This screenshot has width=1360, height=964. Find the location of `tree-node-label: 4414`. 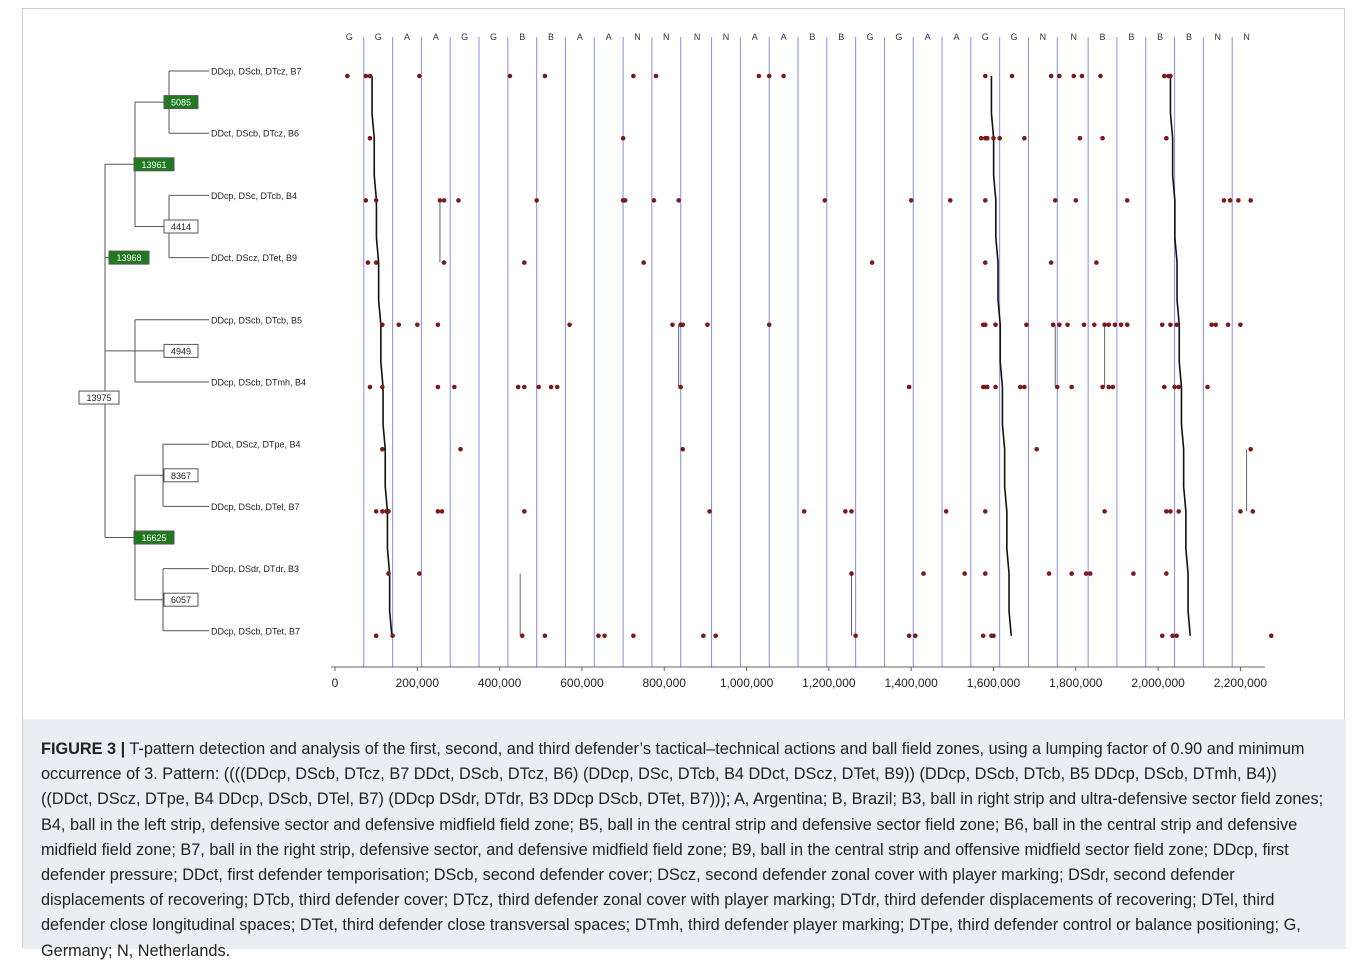

tree-node-label: 4414 is located at coordinates (181, 227).